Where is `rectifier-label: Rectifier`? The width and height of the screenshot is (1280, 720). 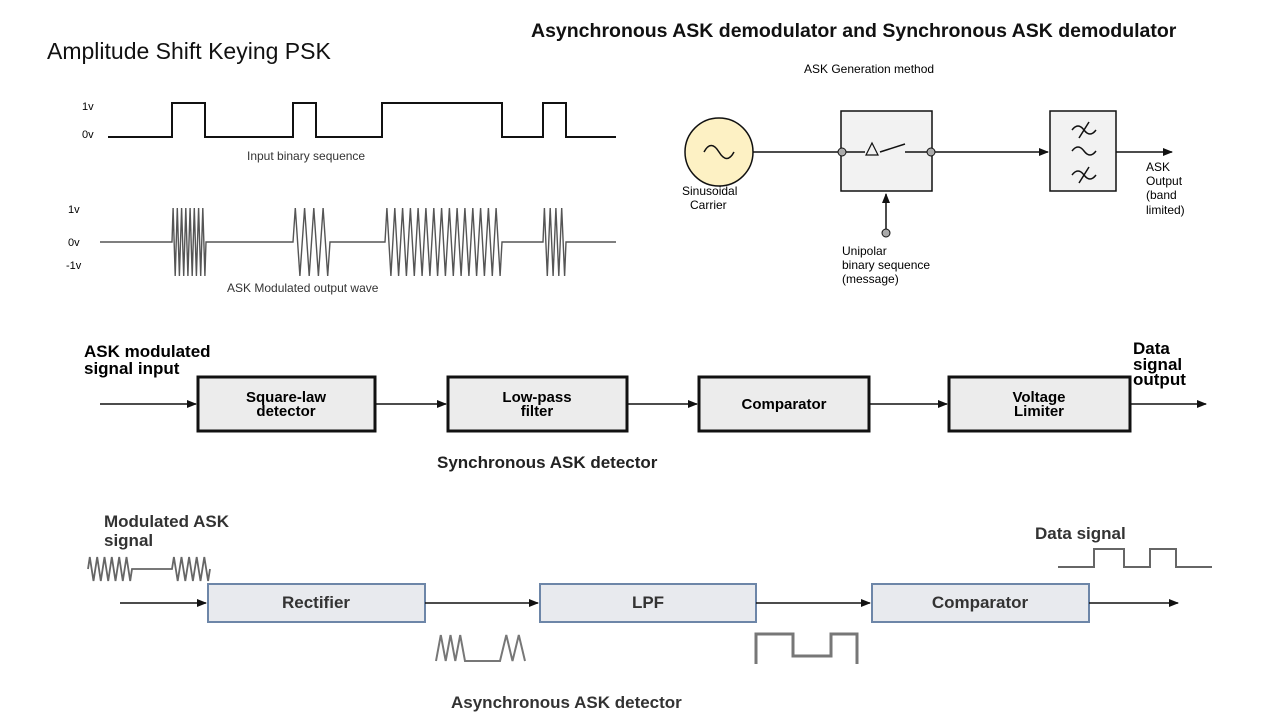 rectifier-label: Rectifier is located at coordinates (316, 602).